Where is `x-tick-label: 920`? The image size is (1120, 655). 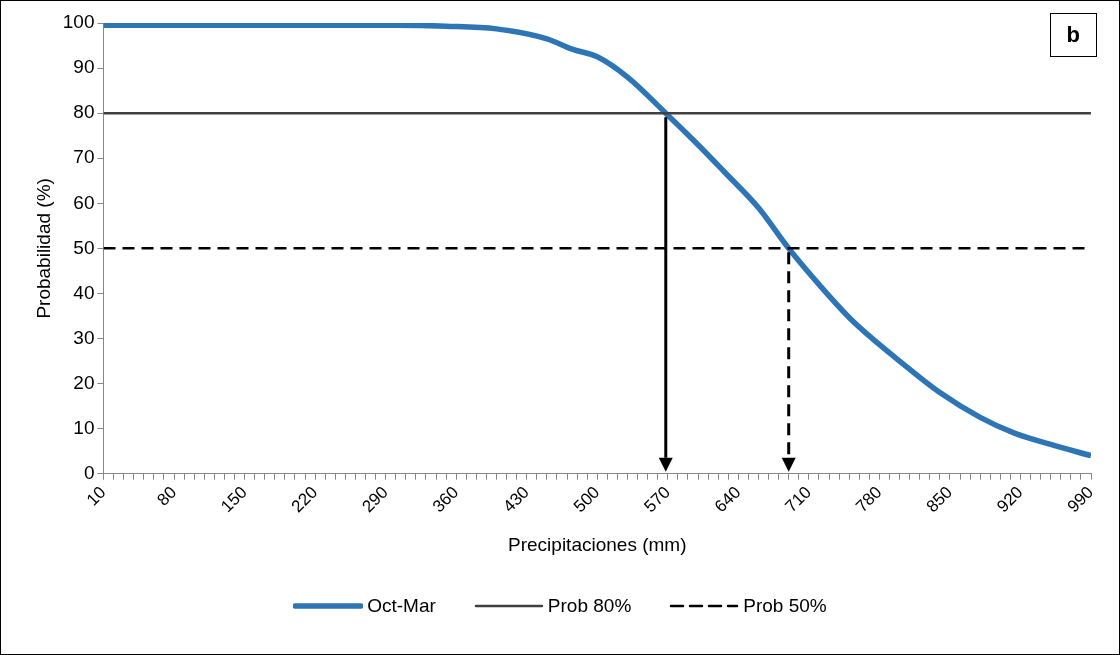 x-tick-label: 920 is located at coordinates (1010, 499).